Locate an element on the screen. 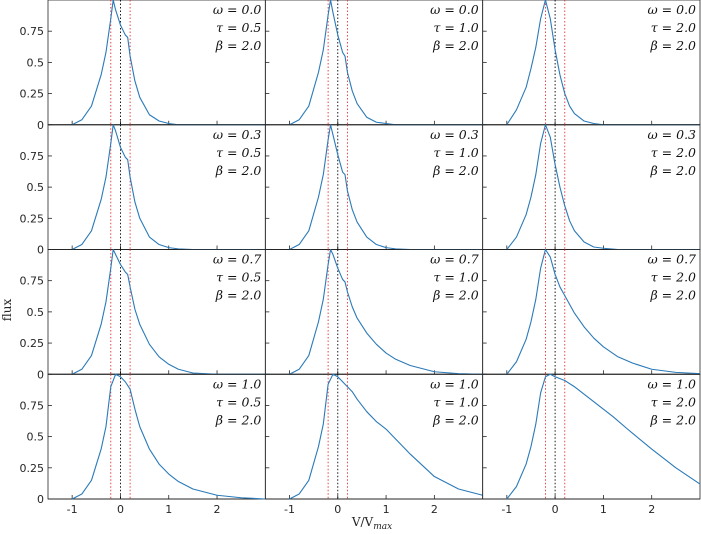  panel-4-2: ω = 1.0 τ = 1.0 β = 2.0 is located at coordinates (374, 436).